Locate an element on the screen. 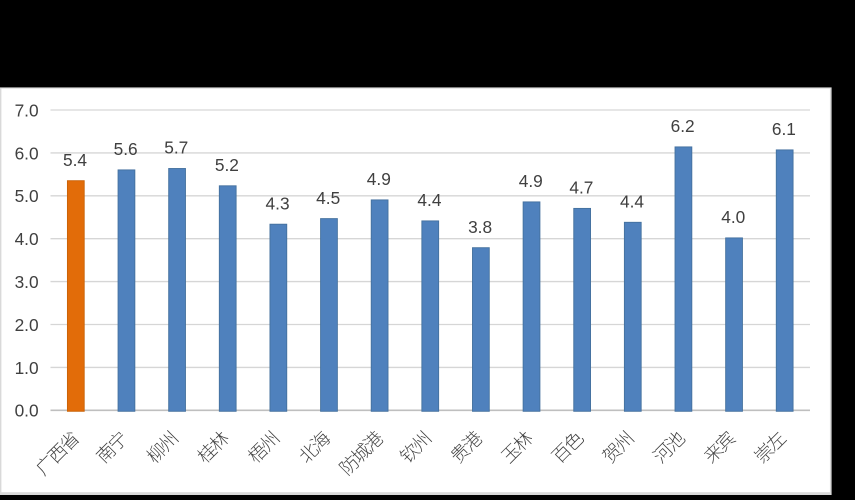 The image size is (855, 500). svg-text: 1.0 is located at coordinates (27, 368).